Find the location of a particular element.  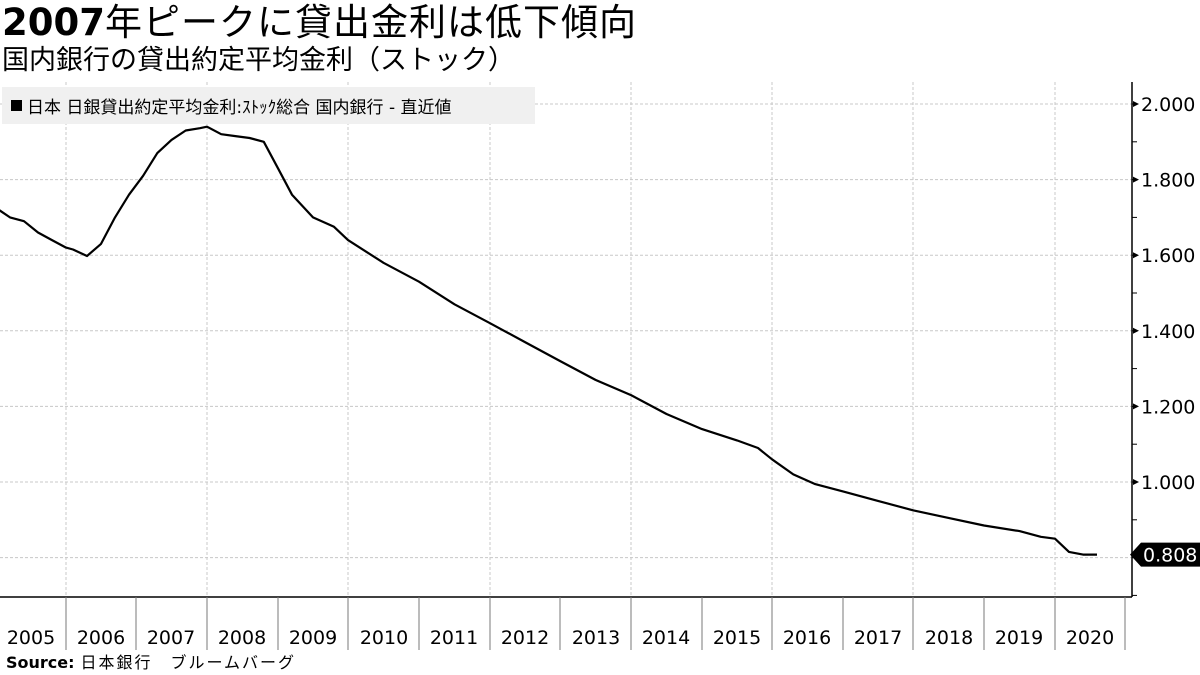

legend-swatch-icon is located at coordinates (16, 105).